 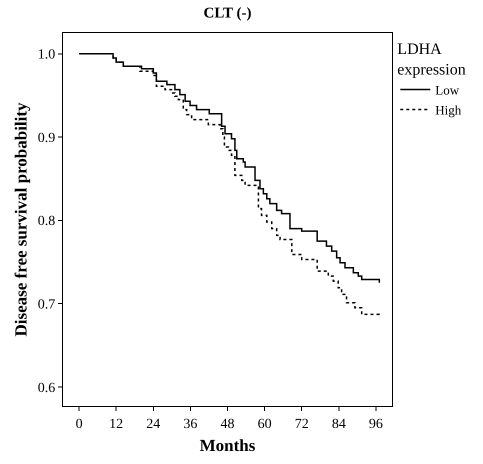 I want to click on y-tick-label: 0.9, so click(x=47, y=138).